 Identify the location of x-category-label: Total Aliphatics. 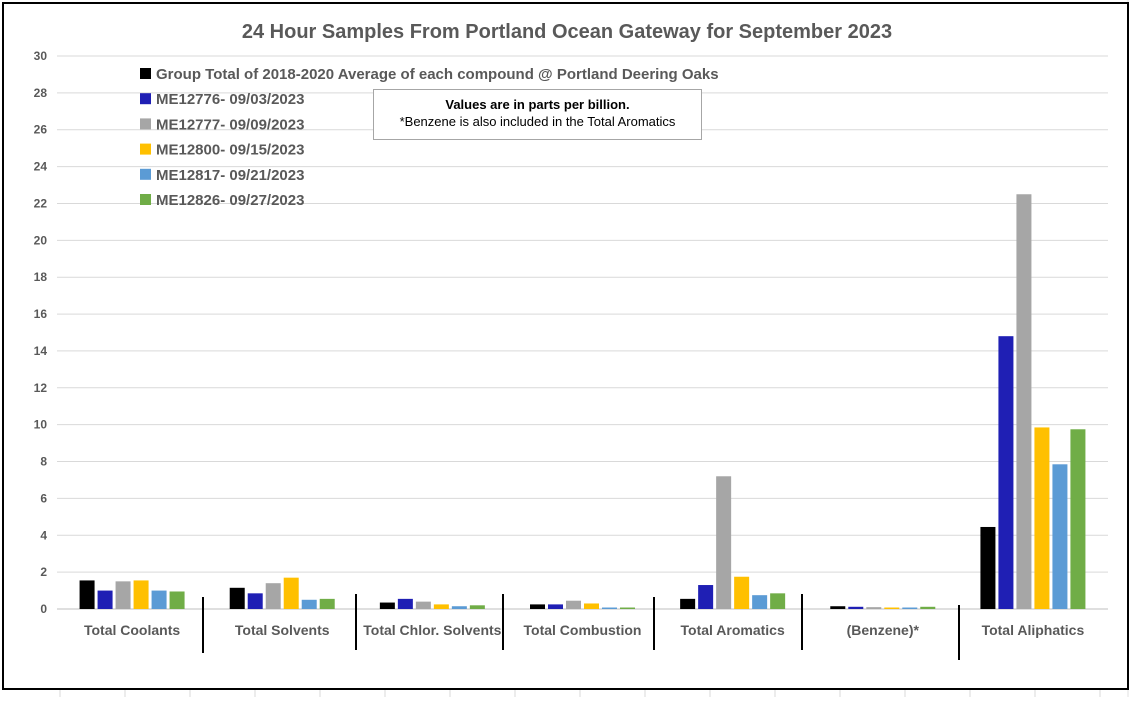
(1033, 630).